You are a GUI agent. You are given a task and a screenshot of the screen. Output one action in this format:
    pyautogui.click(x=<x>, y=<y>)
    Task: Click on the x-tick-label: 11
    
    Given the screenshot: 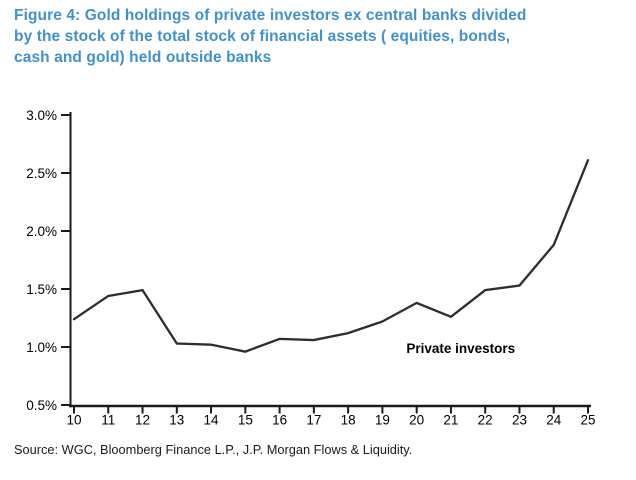 What is the action you would take?
    pyautogui.click(x=108, y=420)
    